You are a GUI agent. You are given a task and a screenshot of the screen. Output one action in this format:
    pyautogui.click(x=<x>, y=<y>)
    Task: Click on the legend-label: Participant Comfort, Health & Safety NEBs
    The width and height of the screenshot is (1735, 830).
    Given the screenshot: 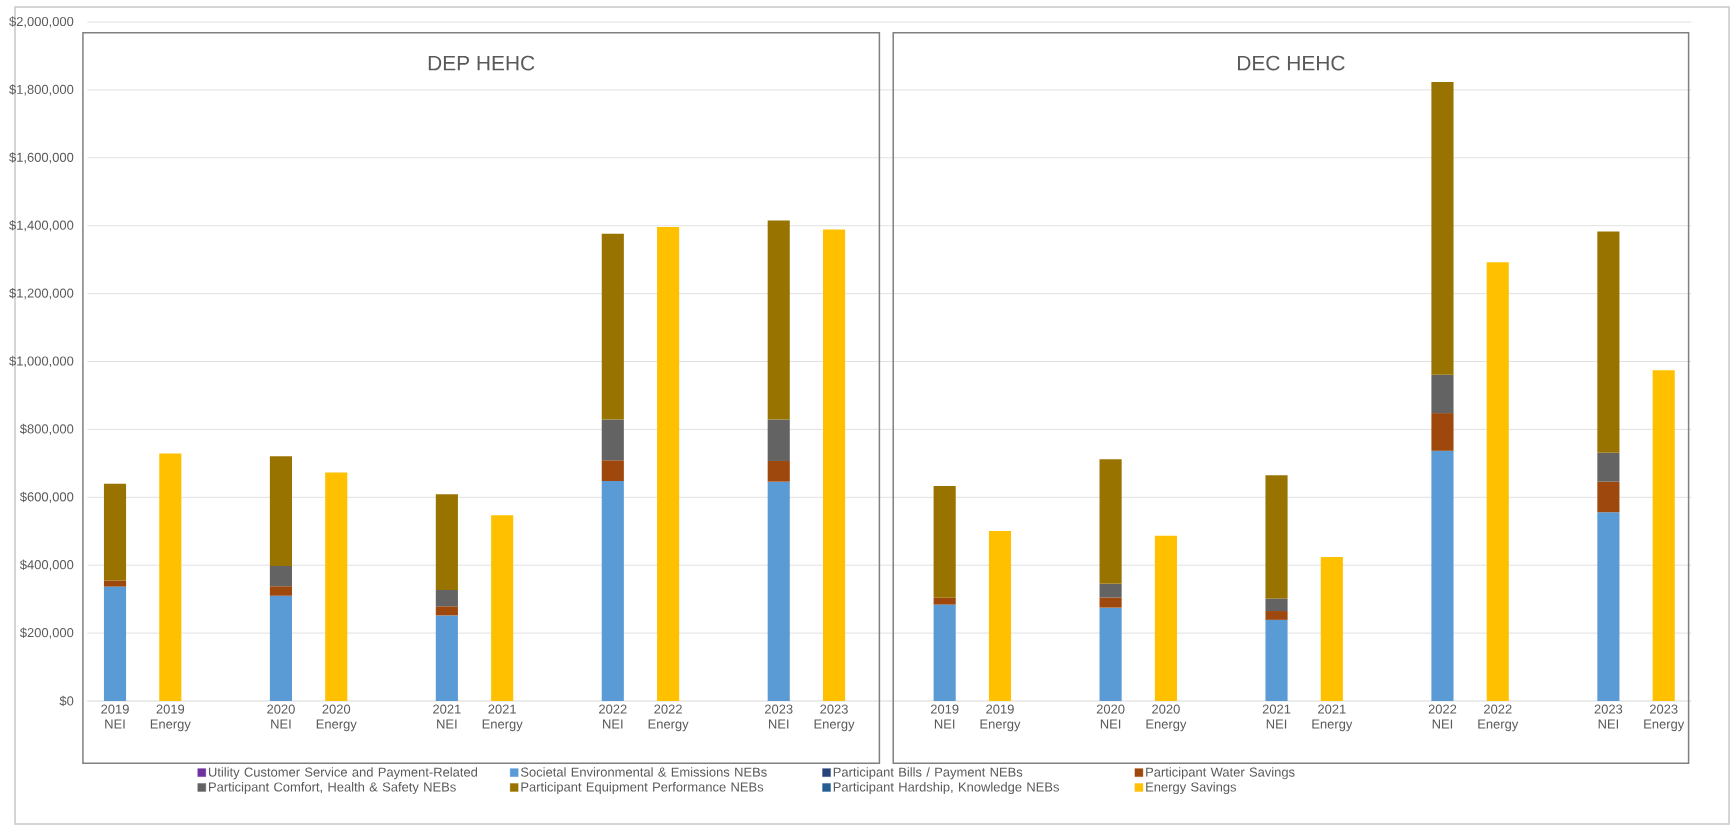 What is the action you would take?
    pyautogui.click(x=332, y=788)
    